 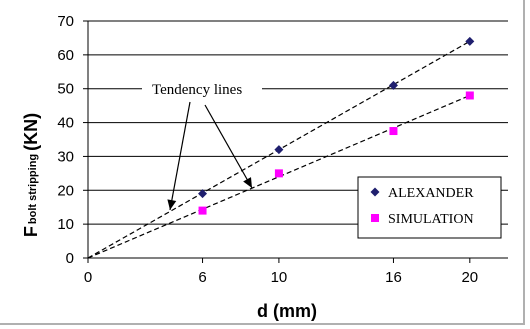 What do you see at coordinates (375, 192) in the screenshot?
I see `legend-marker-alexander` at bounding box center [375, 192].